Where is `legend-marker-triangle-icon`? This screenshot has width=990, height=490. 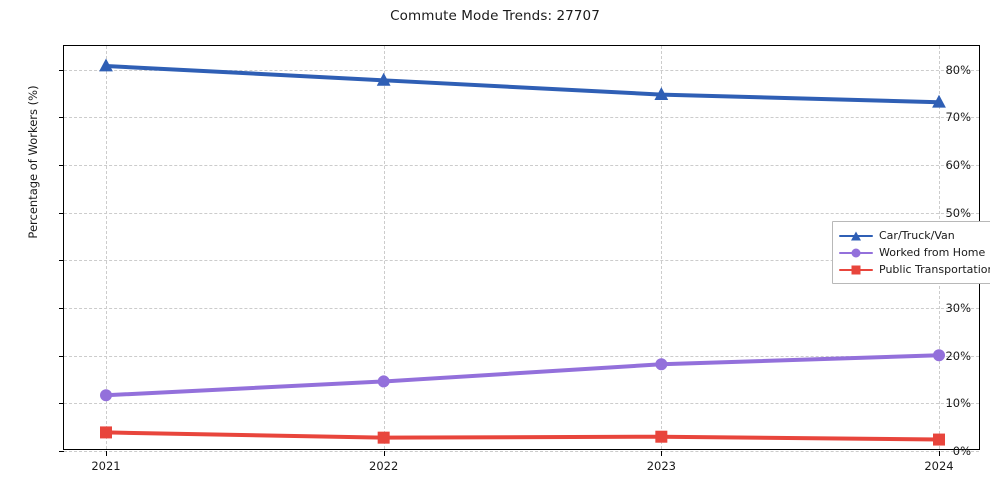 legend-marker-triangle-icon is located at coordinates (856, 235).